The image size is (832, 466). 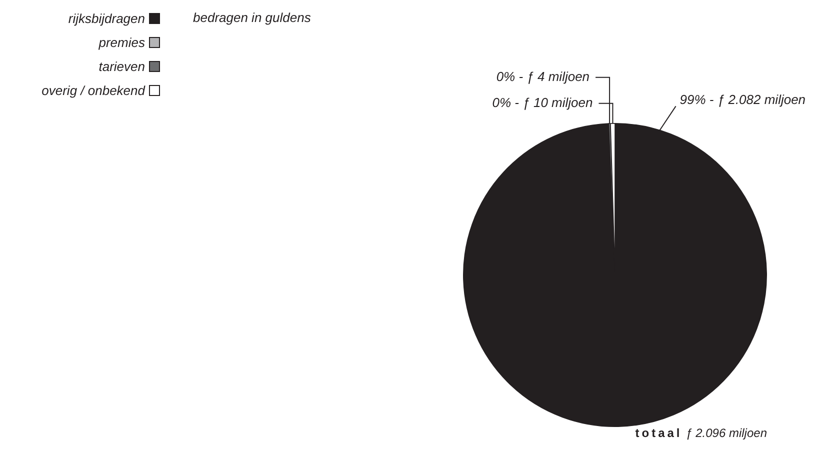 I want to click on legend-label: premies, so click(x=121, y=42).